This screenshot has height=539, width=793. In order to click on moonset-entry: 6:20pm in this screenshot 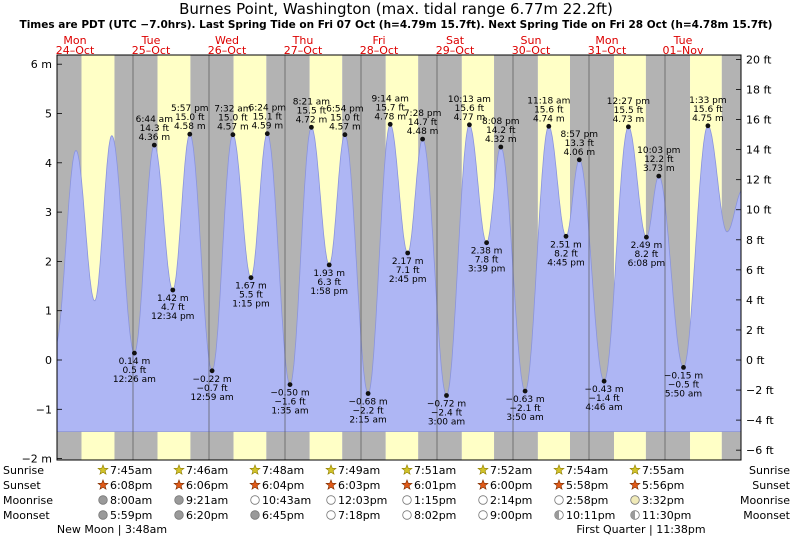, I will do `click(201, 515)`.